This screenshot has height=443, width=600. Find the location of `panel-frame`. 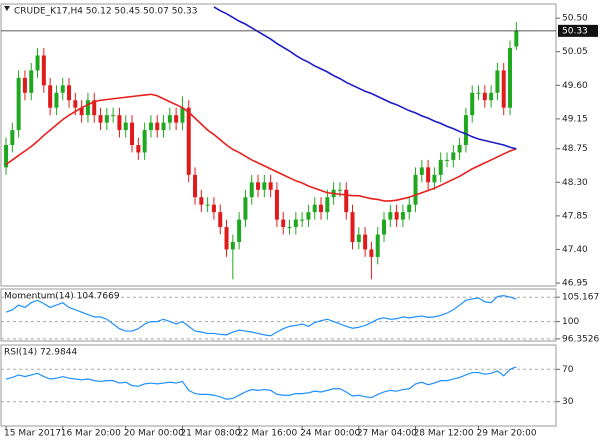

panel-frame is located at coordinates (278, 315).